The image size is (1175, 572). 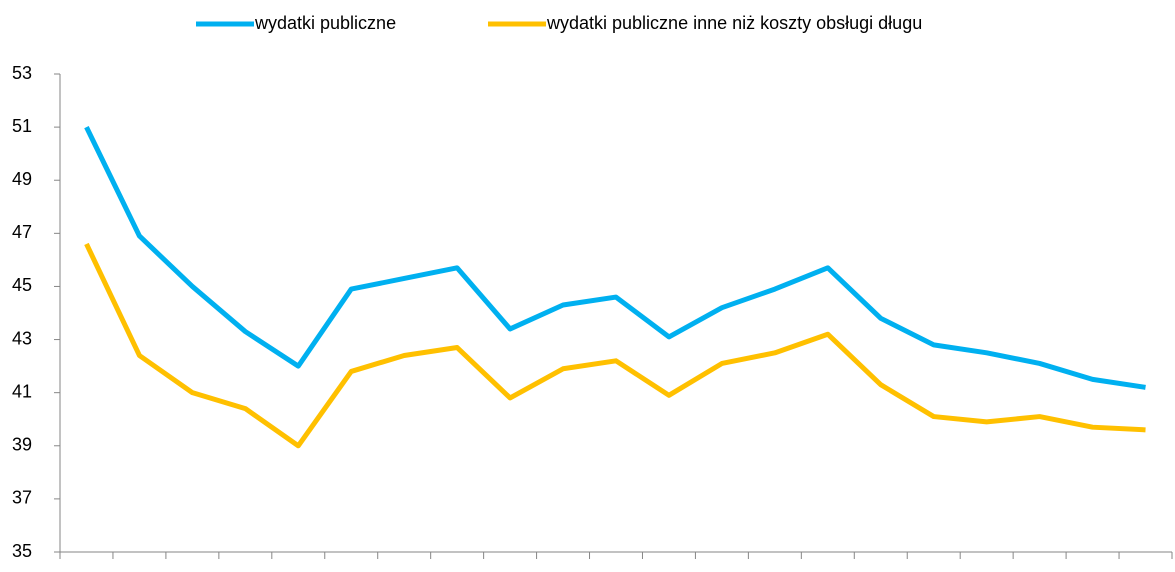 I want to click on y-tick-label: 35, so click(x=22, y=551).